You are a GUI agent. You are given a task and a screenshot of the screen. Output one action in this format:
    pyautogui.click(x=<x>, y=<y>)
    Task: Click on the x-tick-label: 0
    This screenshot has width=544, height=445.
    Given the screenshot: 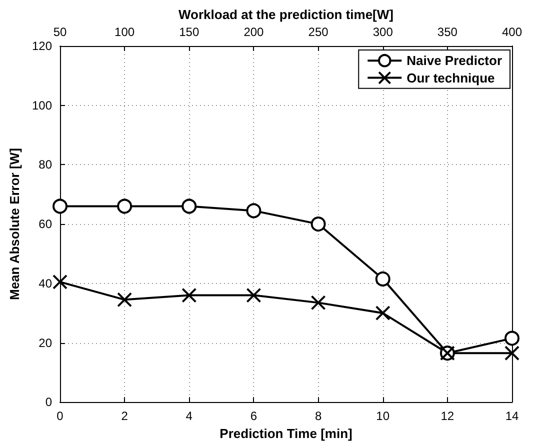 What is the action you would take?
    pyautogui.click(x=60, y=416)
    